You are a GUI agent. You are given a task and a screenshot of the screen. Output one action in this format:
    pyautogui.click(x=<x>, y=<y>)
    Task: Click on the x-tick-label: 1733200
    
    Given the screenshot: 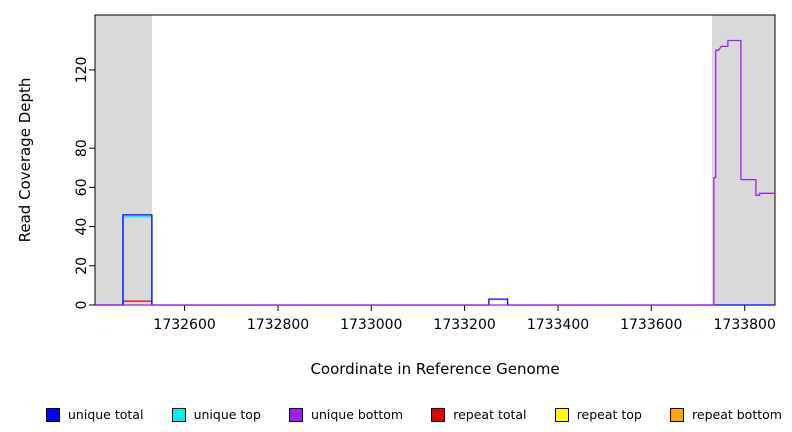 What is the action you would take?
    pyautogui.click(x=464, y=325)
    